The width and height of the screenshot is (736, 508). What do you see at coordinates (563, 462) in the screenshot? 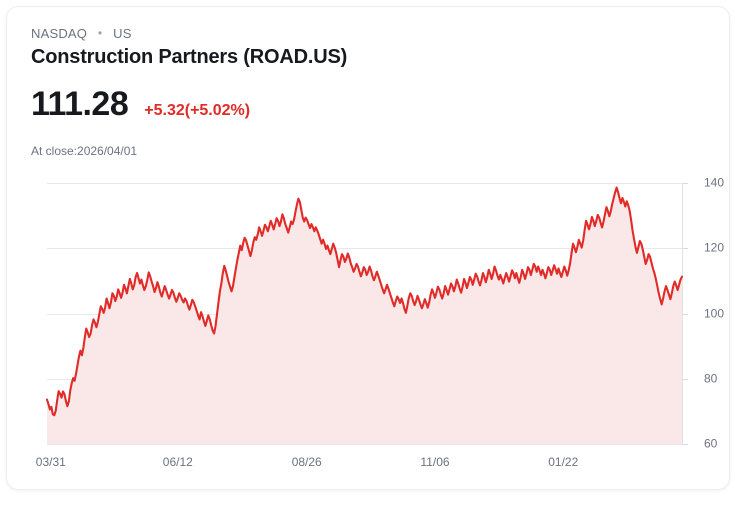
I see `x-axis-tick-label: 01/22` at bounding box center [563, 462].